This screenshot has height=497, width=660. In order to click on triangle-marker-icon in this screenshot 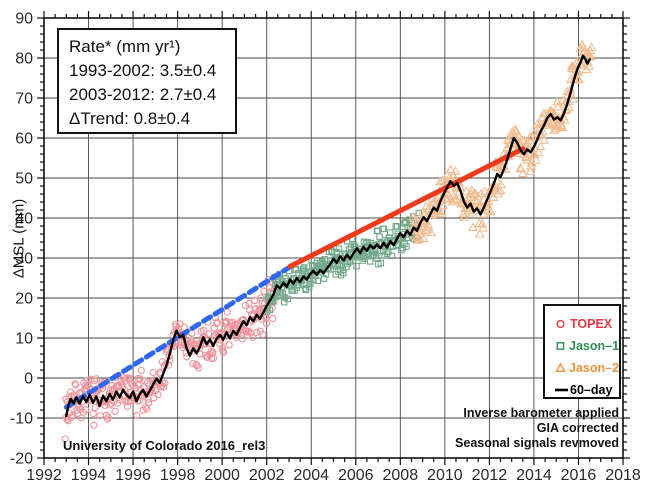, I will do `click(562, 368)`.